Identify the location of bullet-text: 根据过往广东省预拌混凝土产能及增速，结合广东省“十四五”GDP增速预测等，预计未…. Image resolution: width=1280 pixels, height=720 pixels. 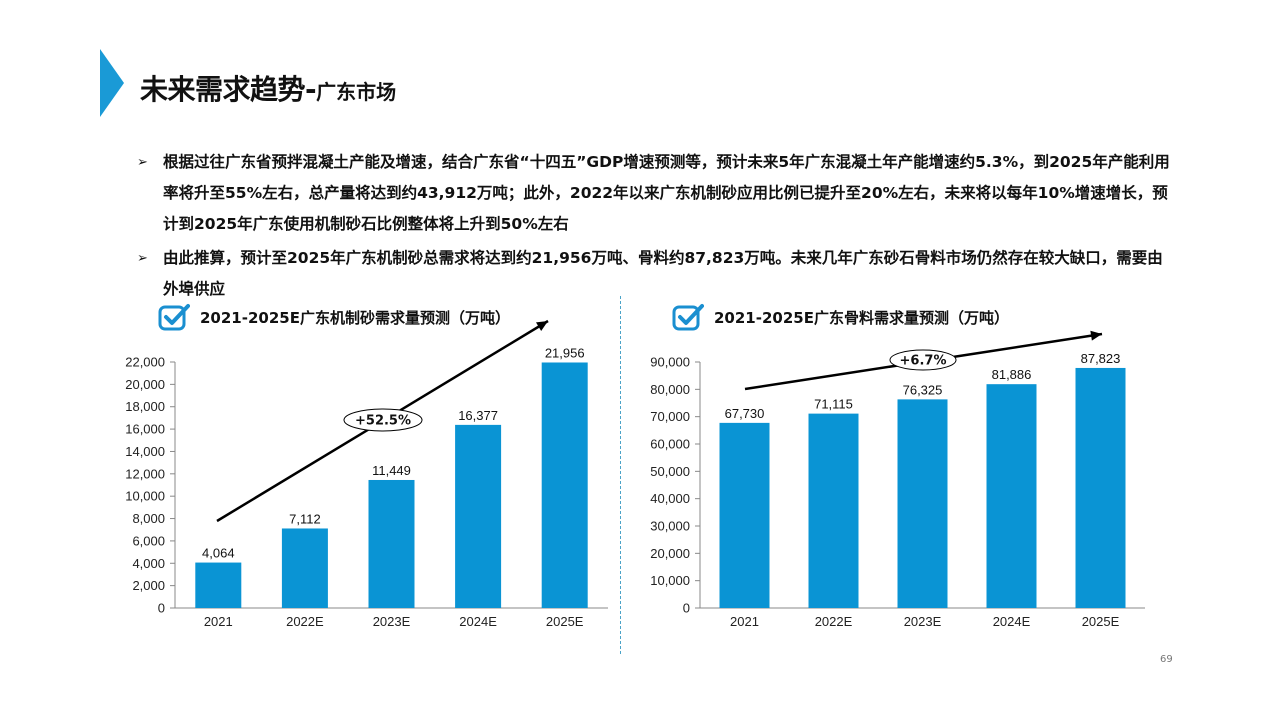
(666, 193).